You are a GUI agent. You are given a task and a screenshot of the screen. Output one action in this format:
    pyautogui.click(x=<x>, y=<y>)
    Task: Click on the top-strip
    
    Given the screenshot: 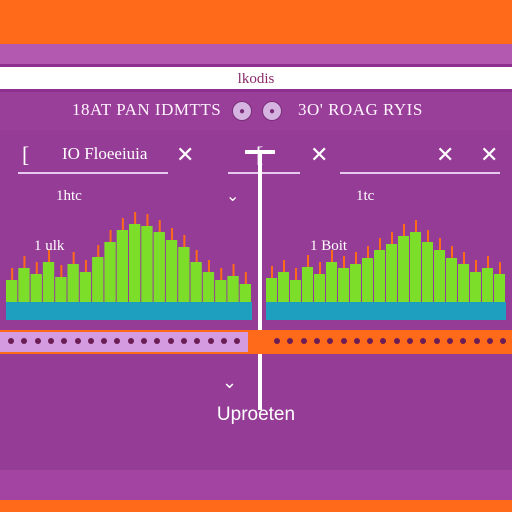 What is the action you would take?
    pyautogui.click(x=256, y=54)
    